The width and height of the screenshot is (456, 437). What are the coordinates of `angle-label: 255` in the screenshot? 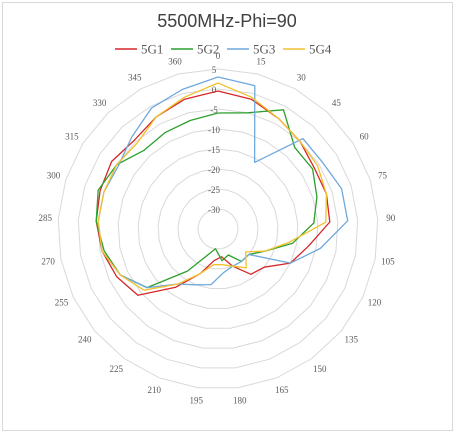 It's located at (62, 303).